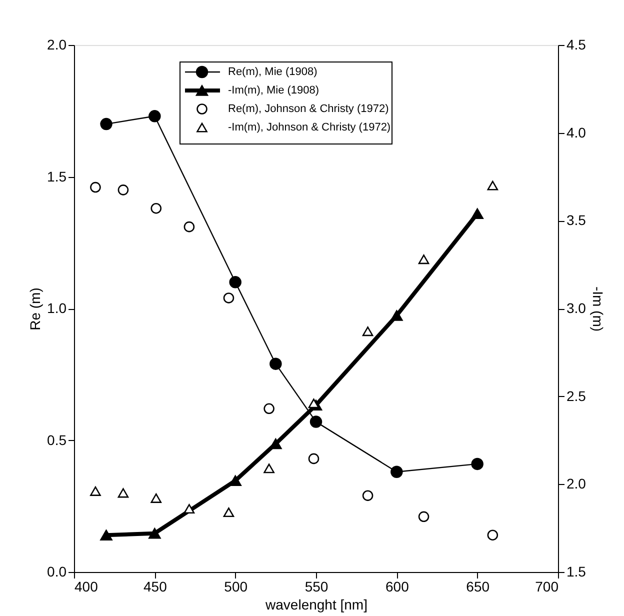 The width and height of the screenshot is (624, 616). I want to click on legend-label: Re(m), Johnson & Christy (1972), so click(308, 109).